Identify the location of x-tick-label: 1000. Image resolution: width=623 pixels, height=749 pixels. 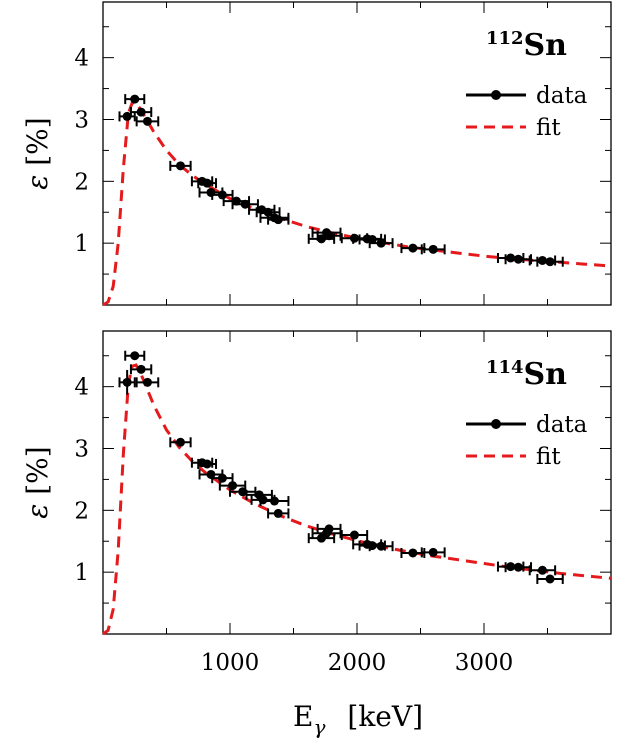
(230, 663).